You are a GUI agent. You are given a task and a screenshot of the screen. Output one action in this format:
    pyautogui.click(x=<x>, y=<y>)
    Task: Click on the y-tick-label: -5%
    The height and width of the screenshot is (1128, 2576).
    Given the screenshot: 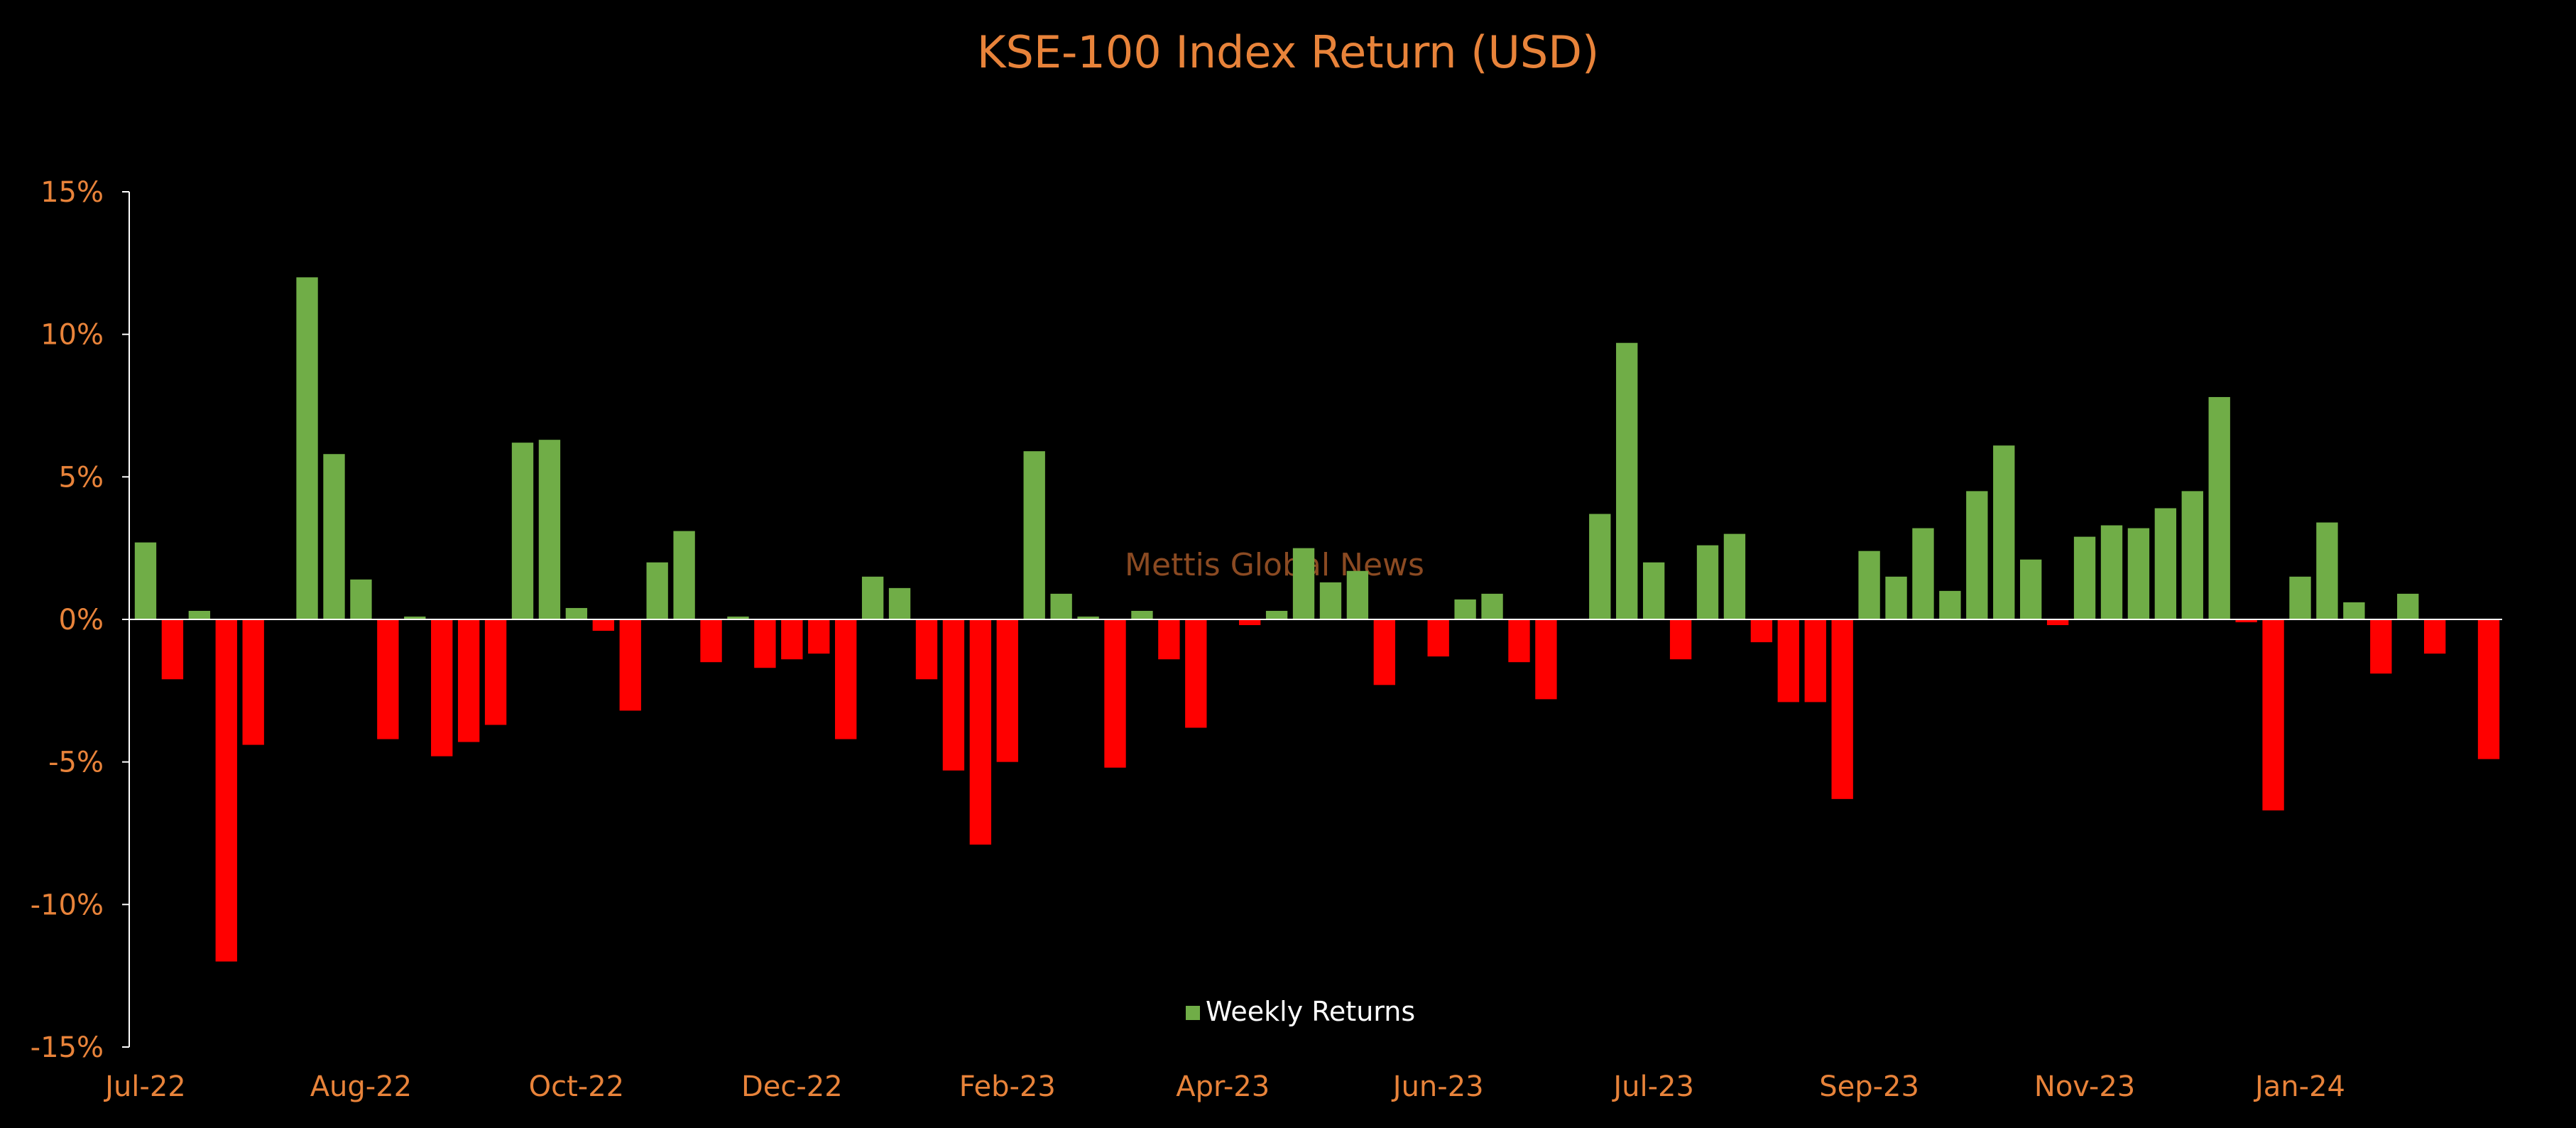 What is the action you would take?
    pyautogui.click(x=76, y=763)
    